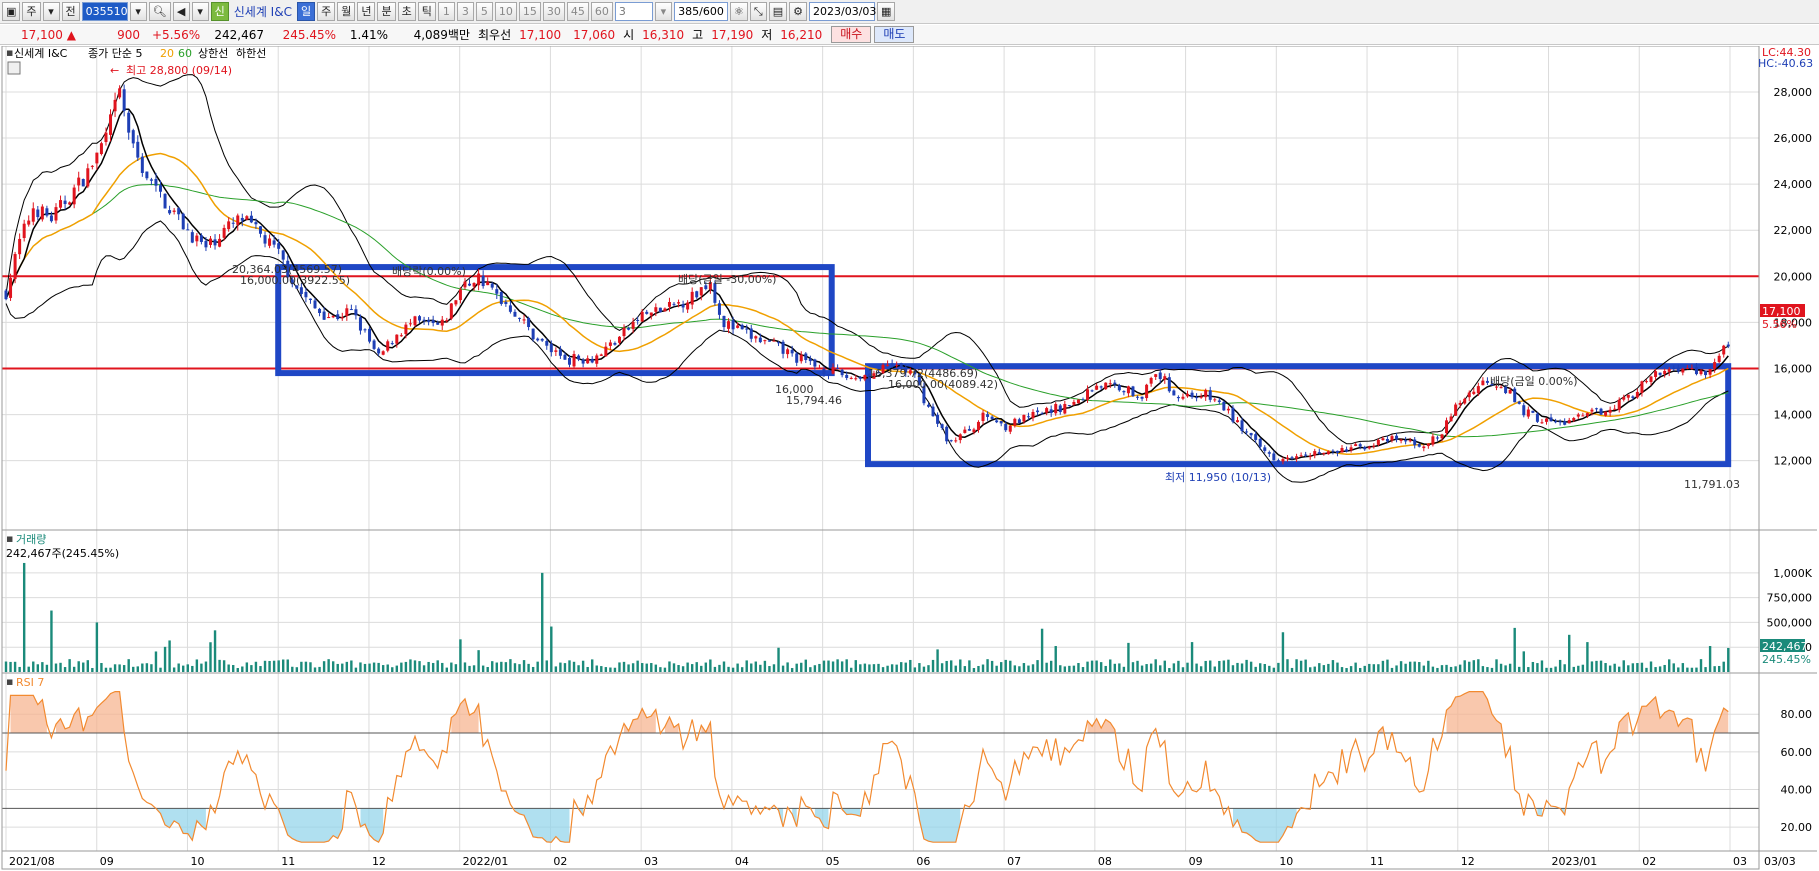 This screenshot has height=871, width=1819. Describe the element at coordinates (11, 11) in the screenshot. I see `layout-icon: ▣` at that location.